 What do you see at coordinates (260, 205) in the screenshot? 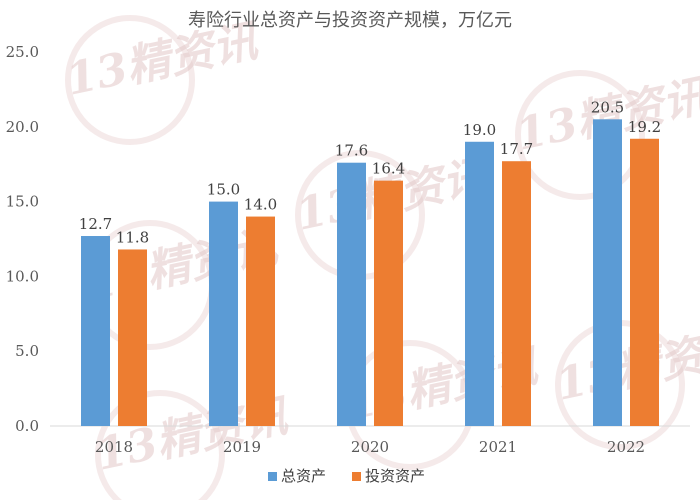
I see `bar-value-label: 14.0` at bounding box center [260, 205].